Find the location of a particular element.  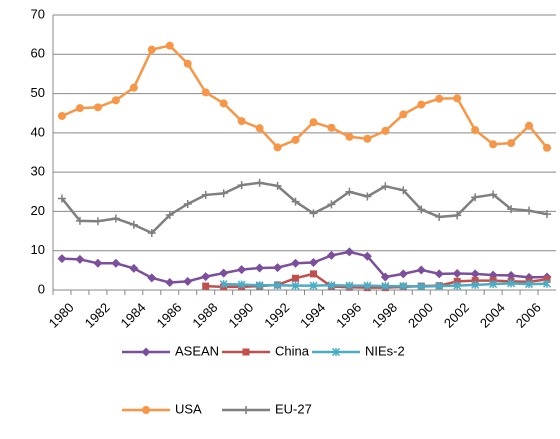

y-tick-label: 50 is located at coordinates (38, 92).